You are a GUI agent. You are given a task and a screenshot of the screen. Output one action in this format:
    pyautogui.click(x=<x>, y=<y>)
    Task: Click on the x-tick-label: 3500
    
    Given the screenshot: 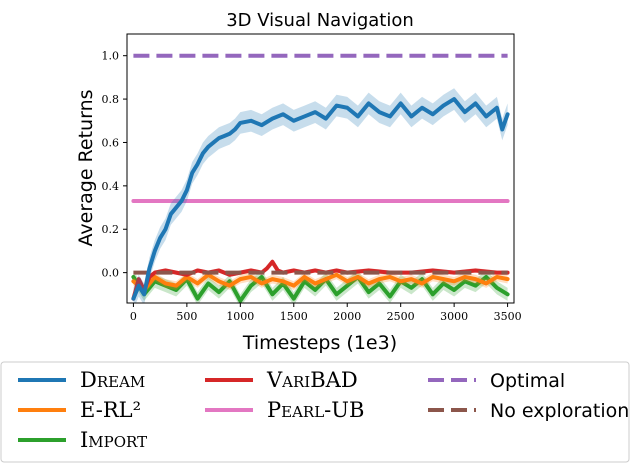 What is the action you would take?
    pyautogui.click(x=508, y=316)
    